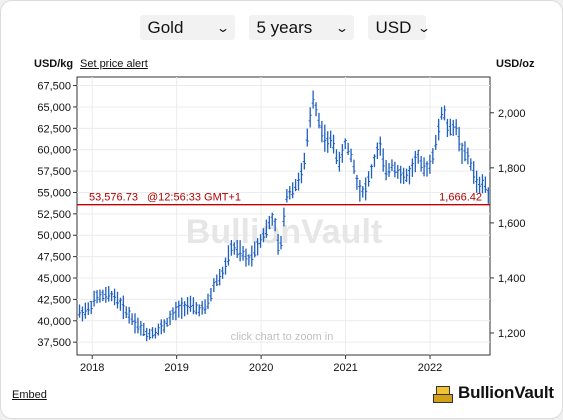 The height and width of the screenshot is (420, 563). I want to click on set-price-alert-link: Set price alert, so click(114, 64).